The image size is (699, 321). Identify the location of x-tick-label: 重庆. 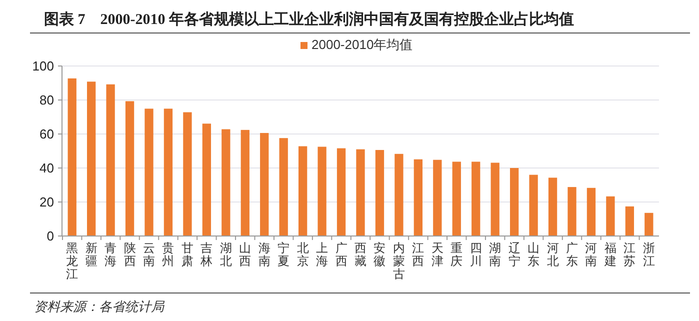
(456, 254).